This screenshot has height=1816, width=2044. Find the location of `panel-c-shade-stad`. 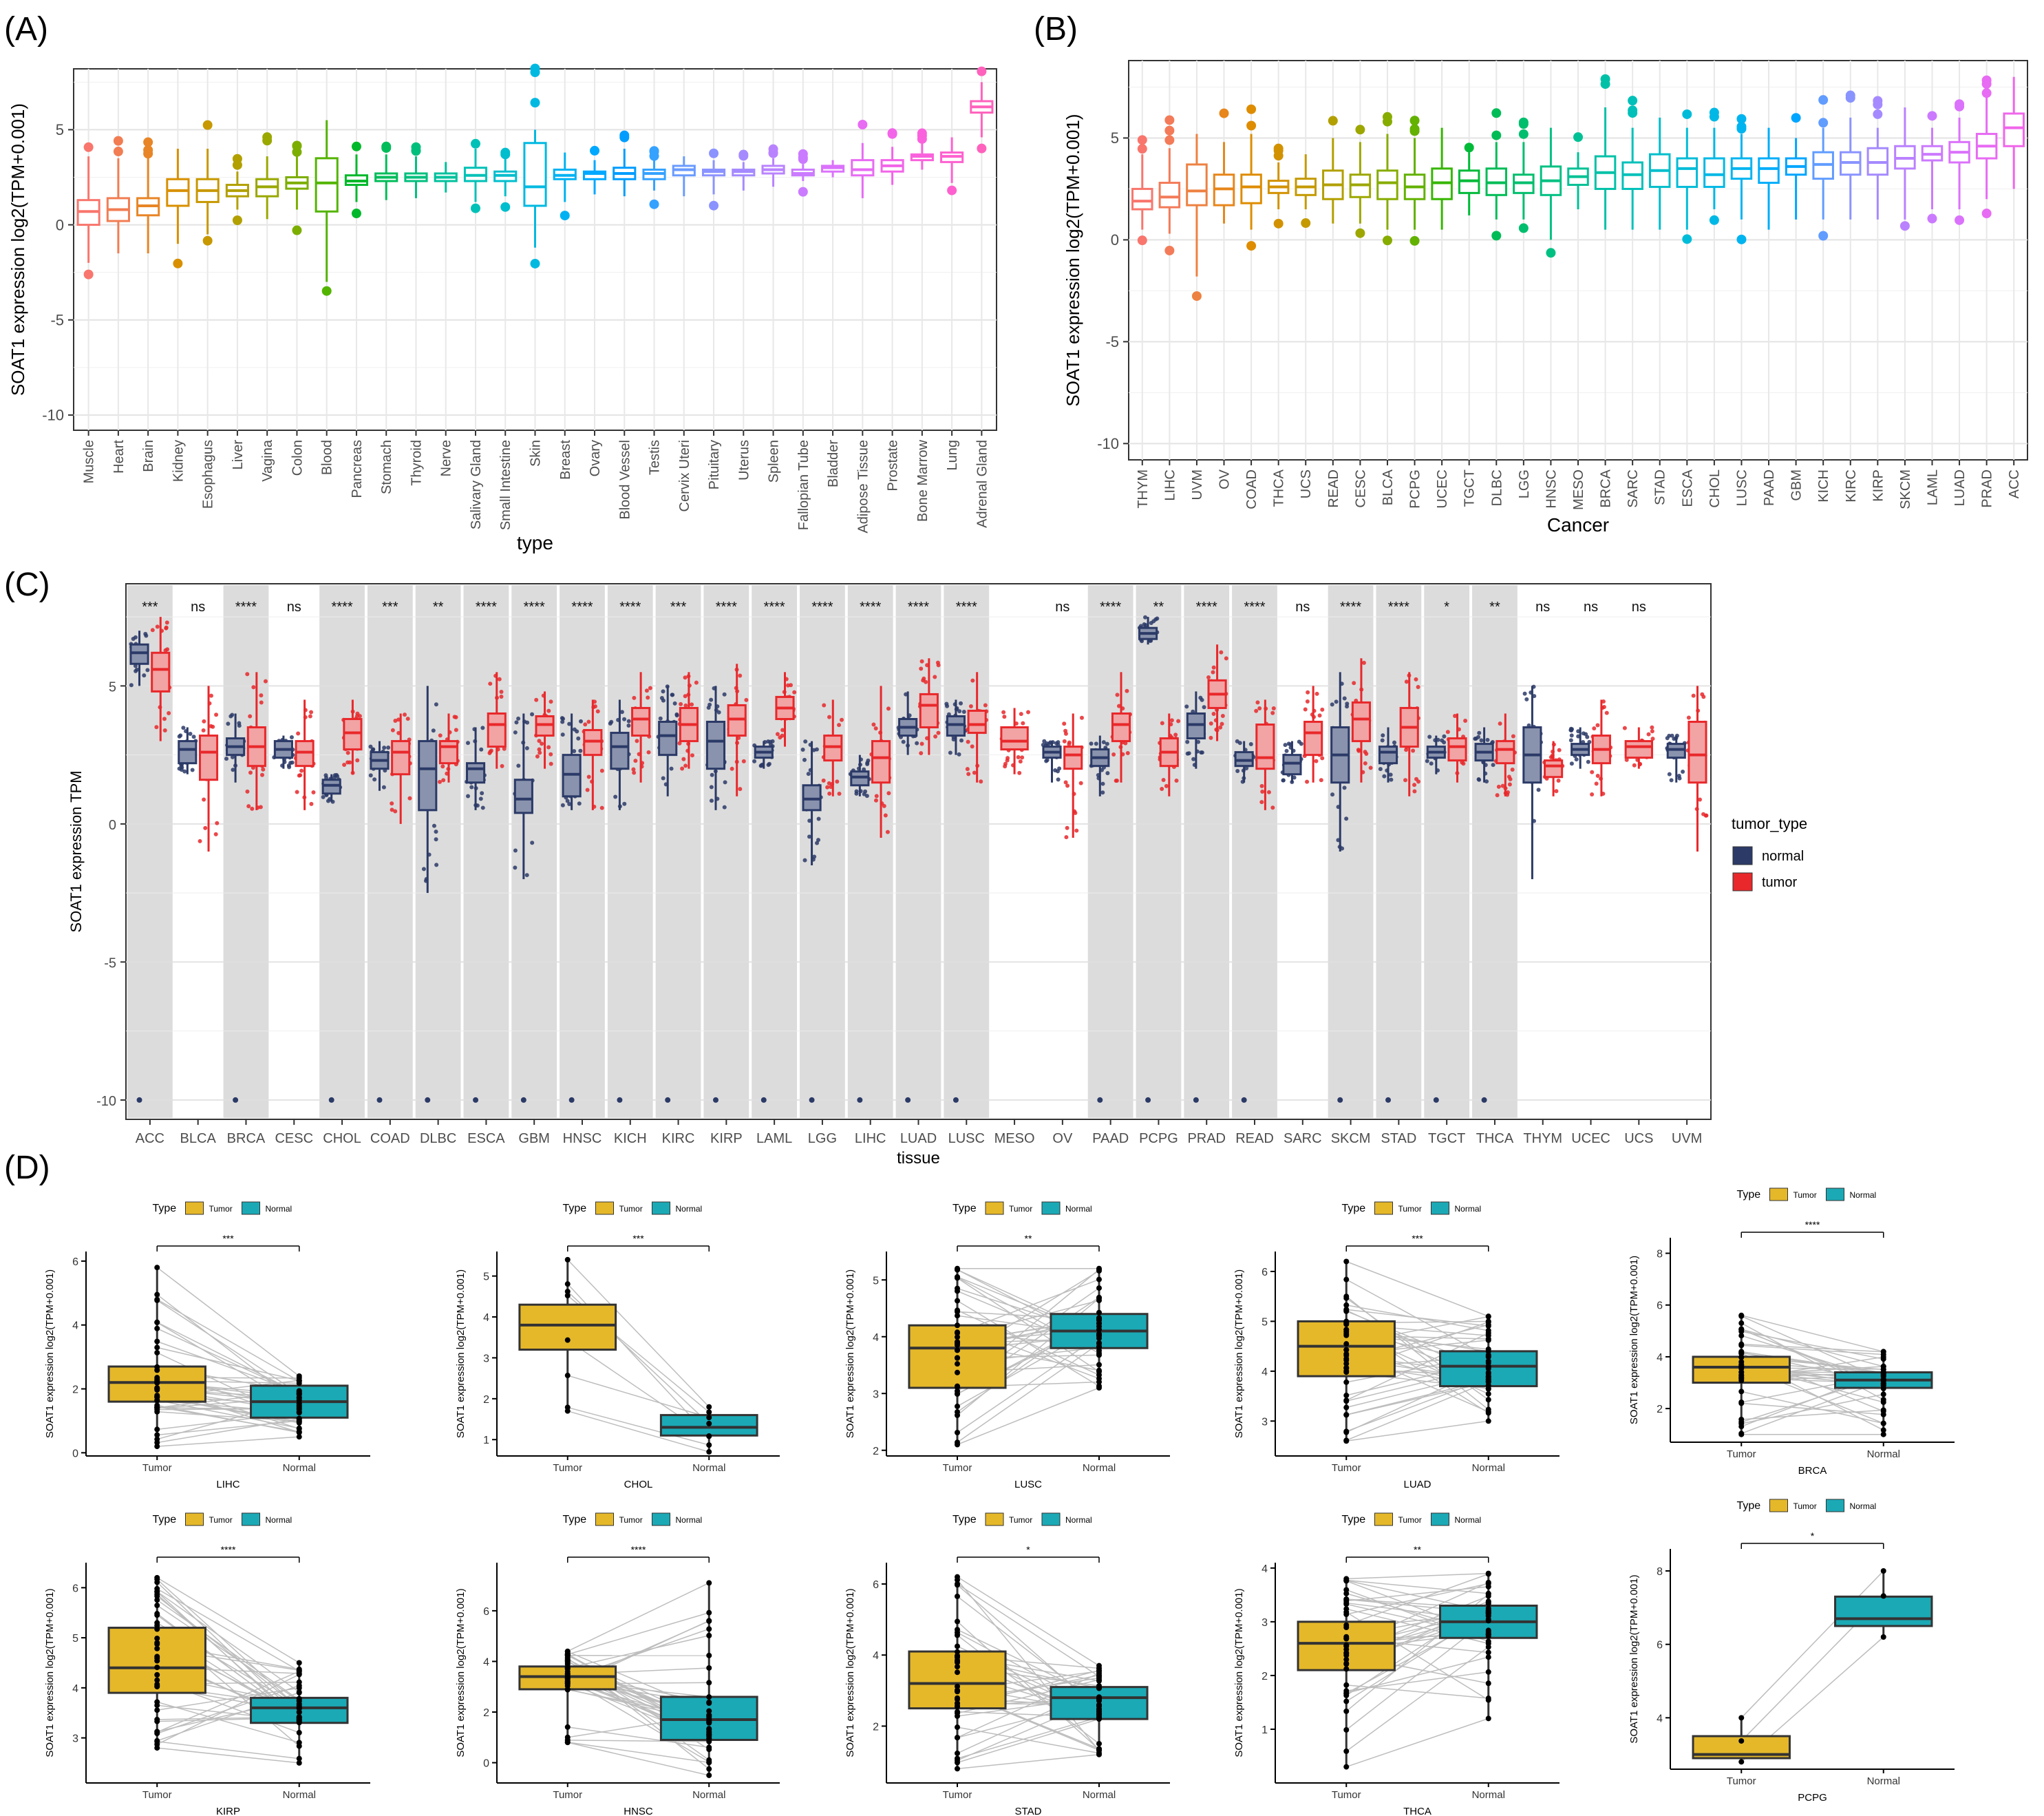

panel-c-shade-stad is located at coordinates (1399, 851).